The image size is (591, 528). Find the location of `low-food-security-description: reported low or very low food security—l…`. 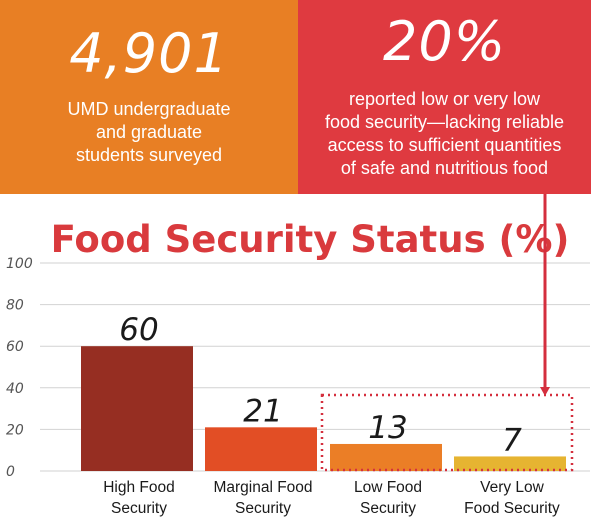

low-food-security-description: reported low or very low food security—l… is located at coordinates (444, 134).